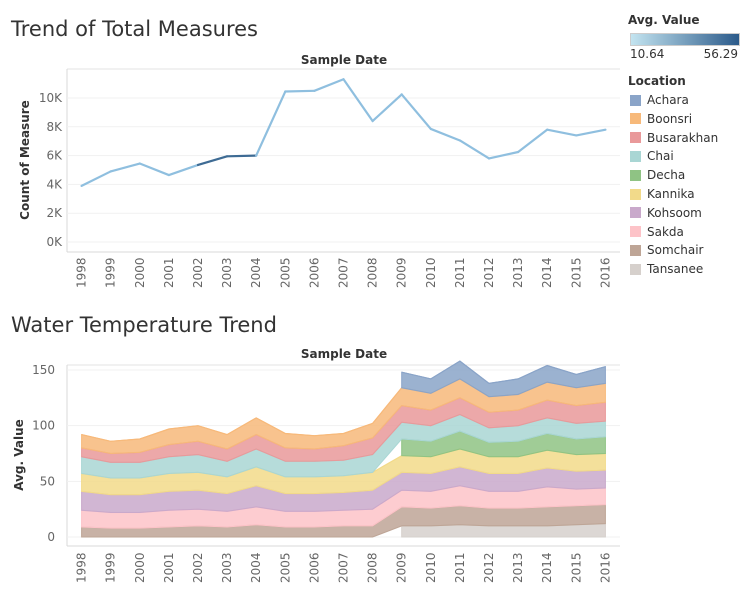 The width and height of the screenshot is (750, 600). Describe the element at coordinates (647, 54) in the screenshot. I see `color-legend-min: 10.64` at that location.